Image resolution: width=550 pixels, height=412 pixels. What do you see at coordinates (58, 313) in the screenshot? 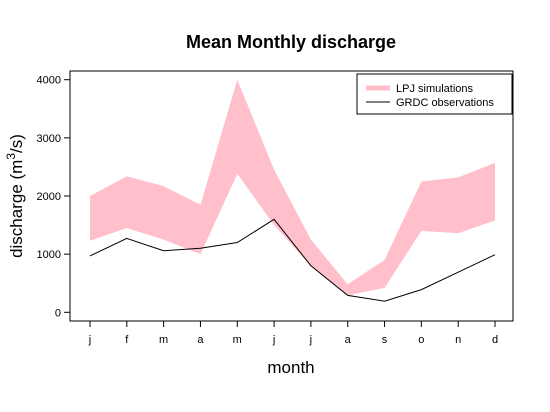
I see `y-tick-label: 0` at bounding box center [58, 313].